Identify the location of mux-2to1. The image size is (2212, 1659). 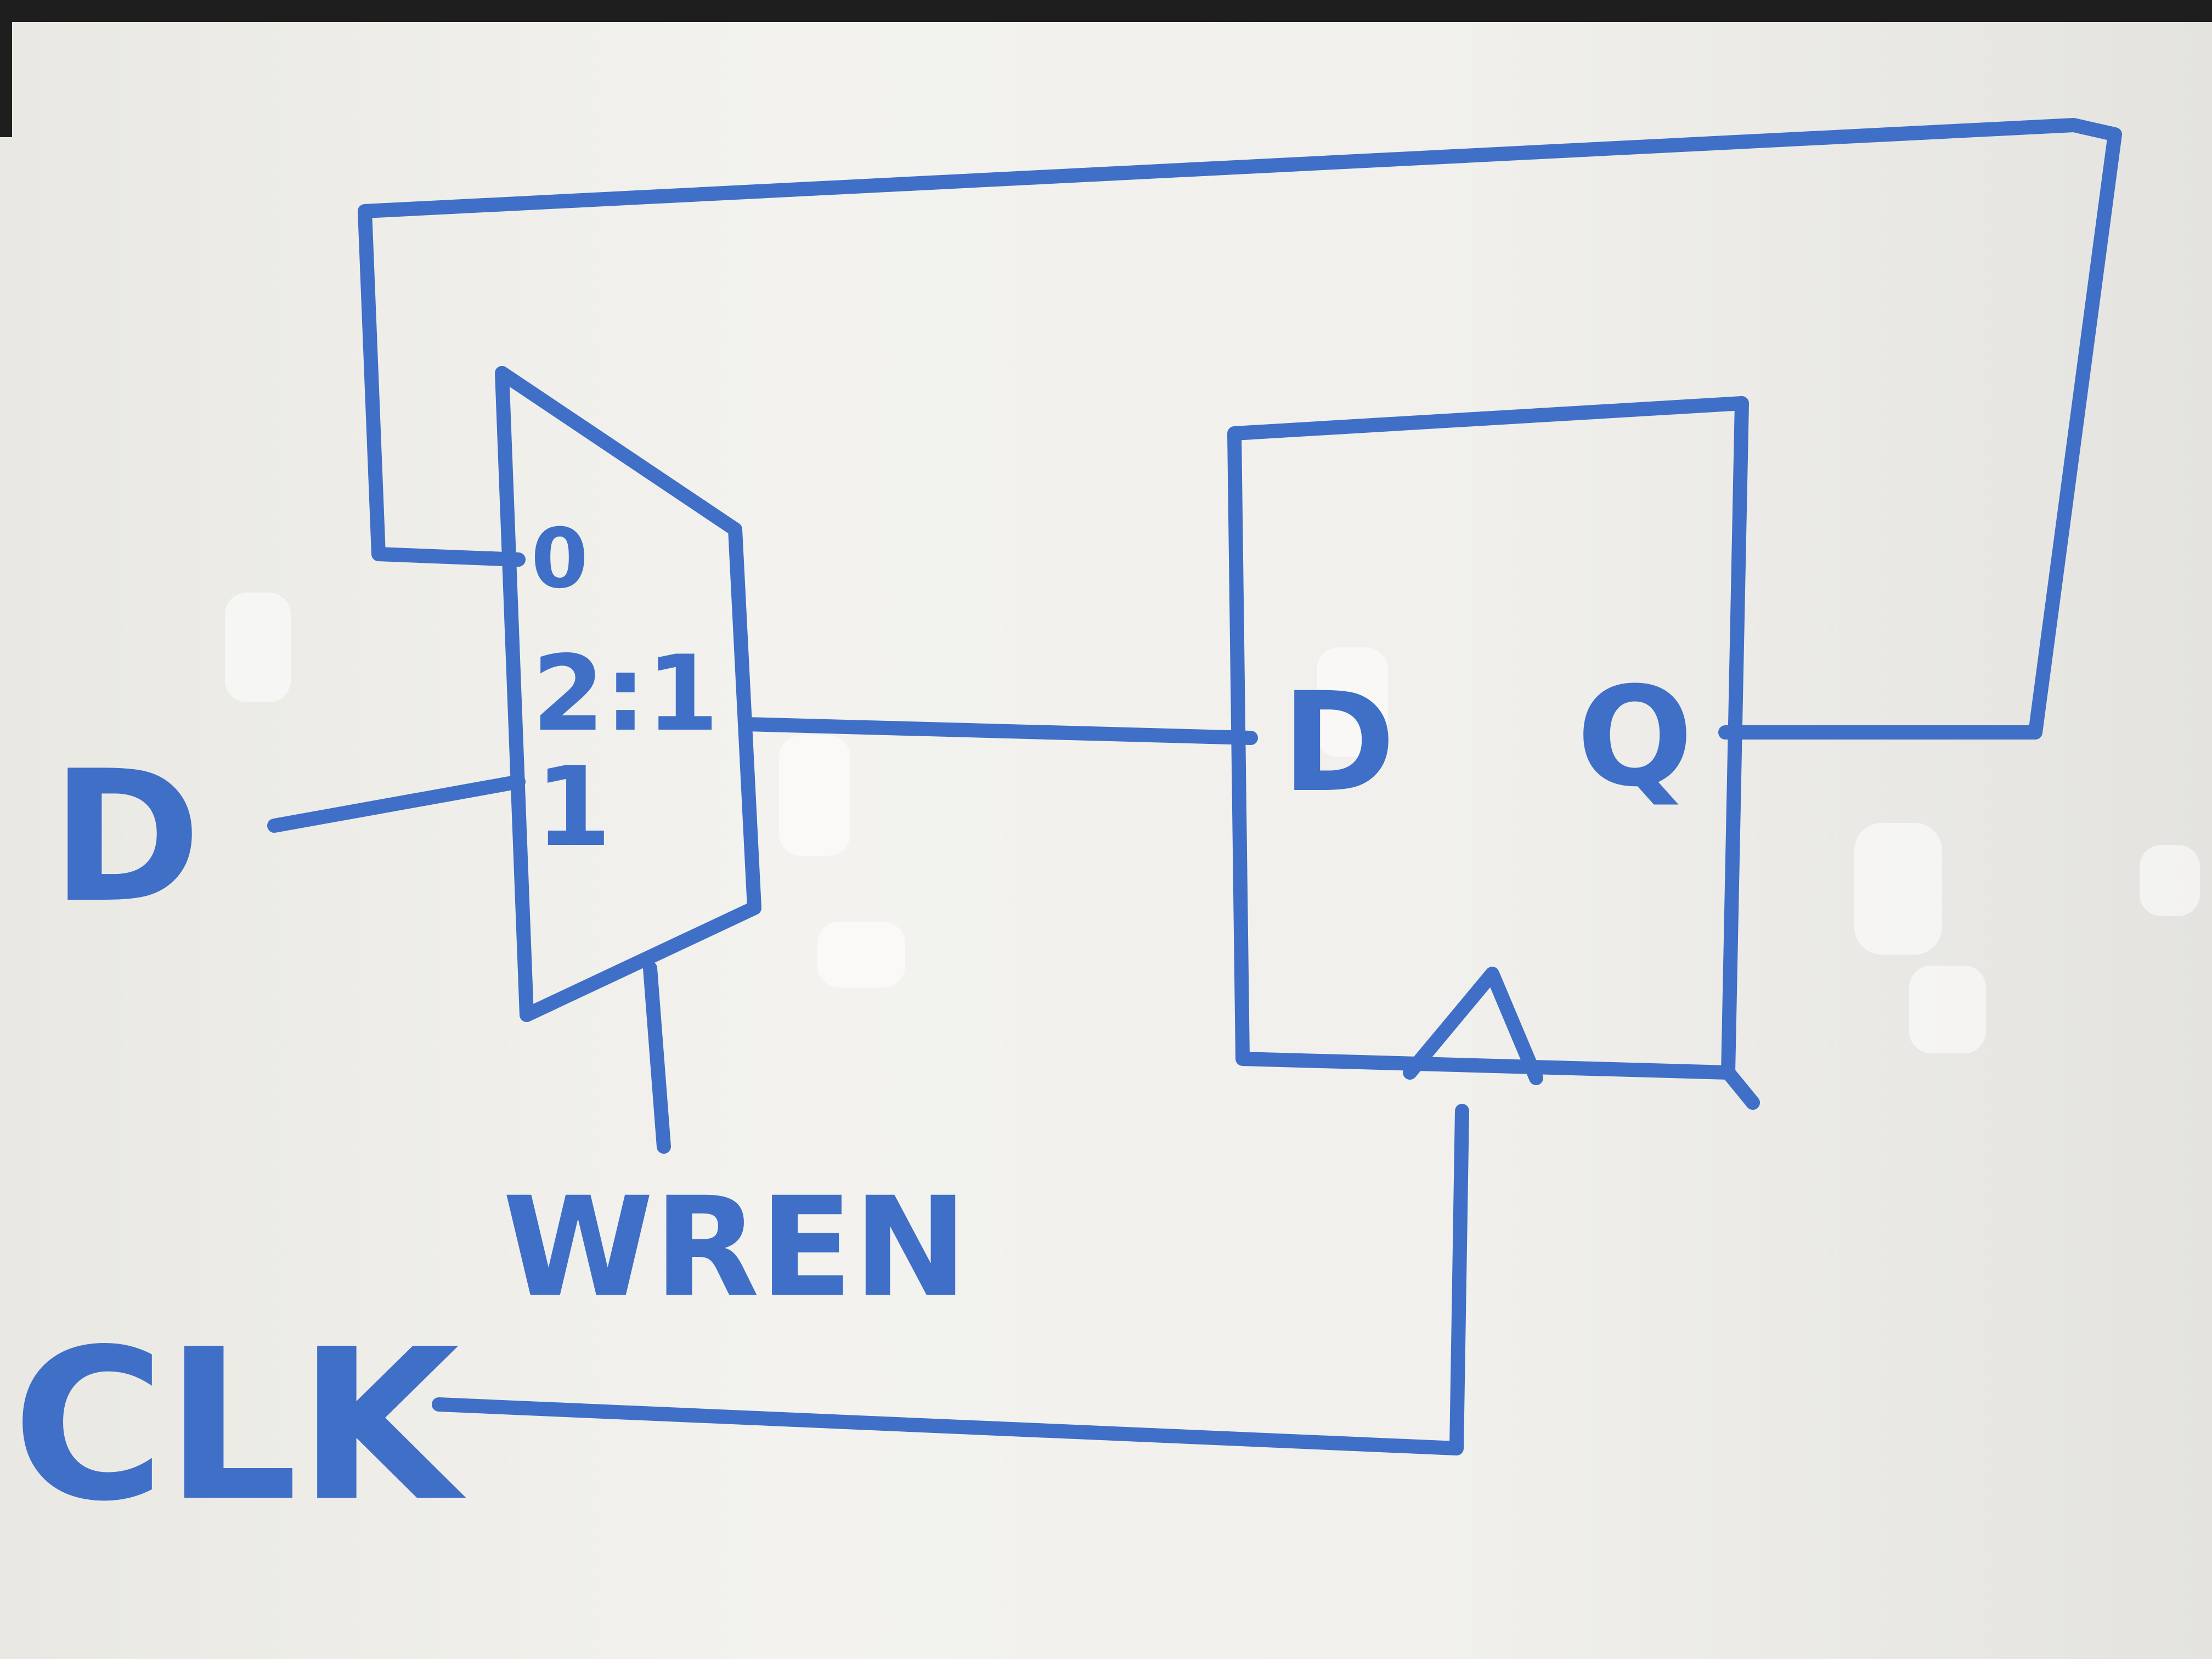
(628, 694).